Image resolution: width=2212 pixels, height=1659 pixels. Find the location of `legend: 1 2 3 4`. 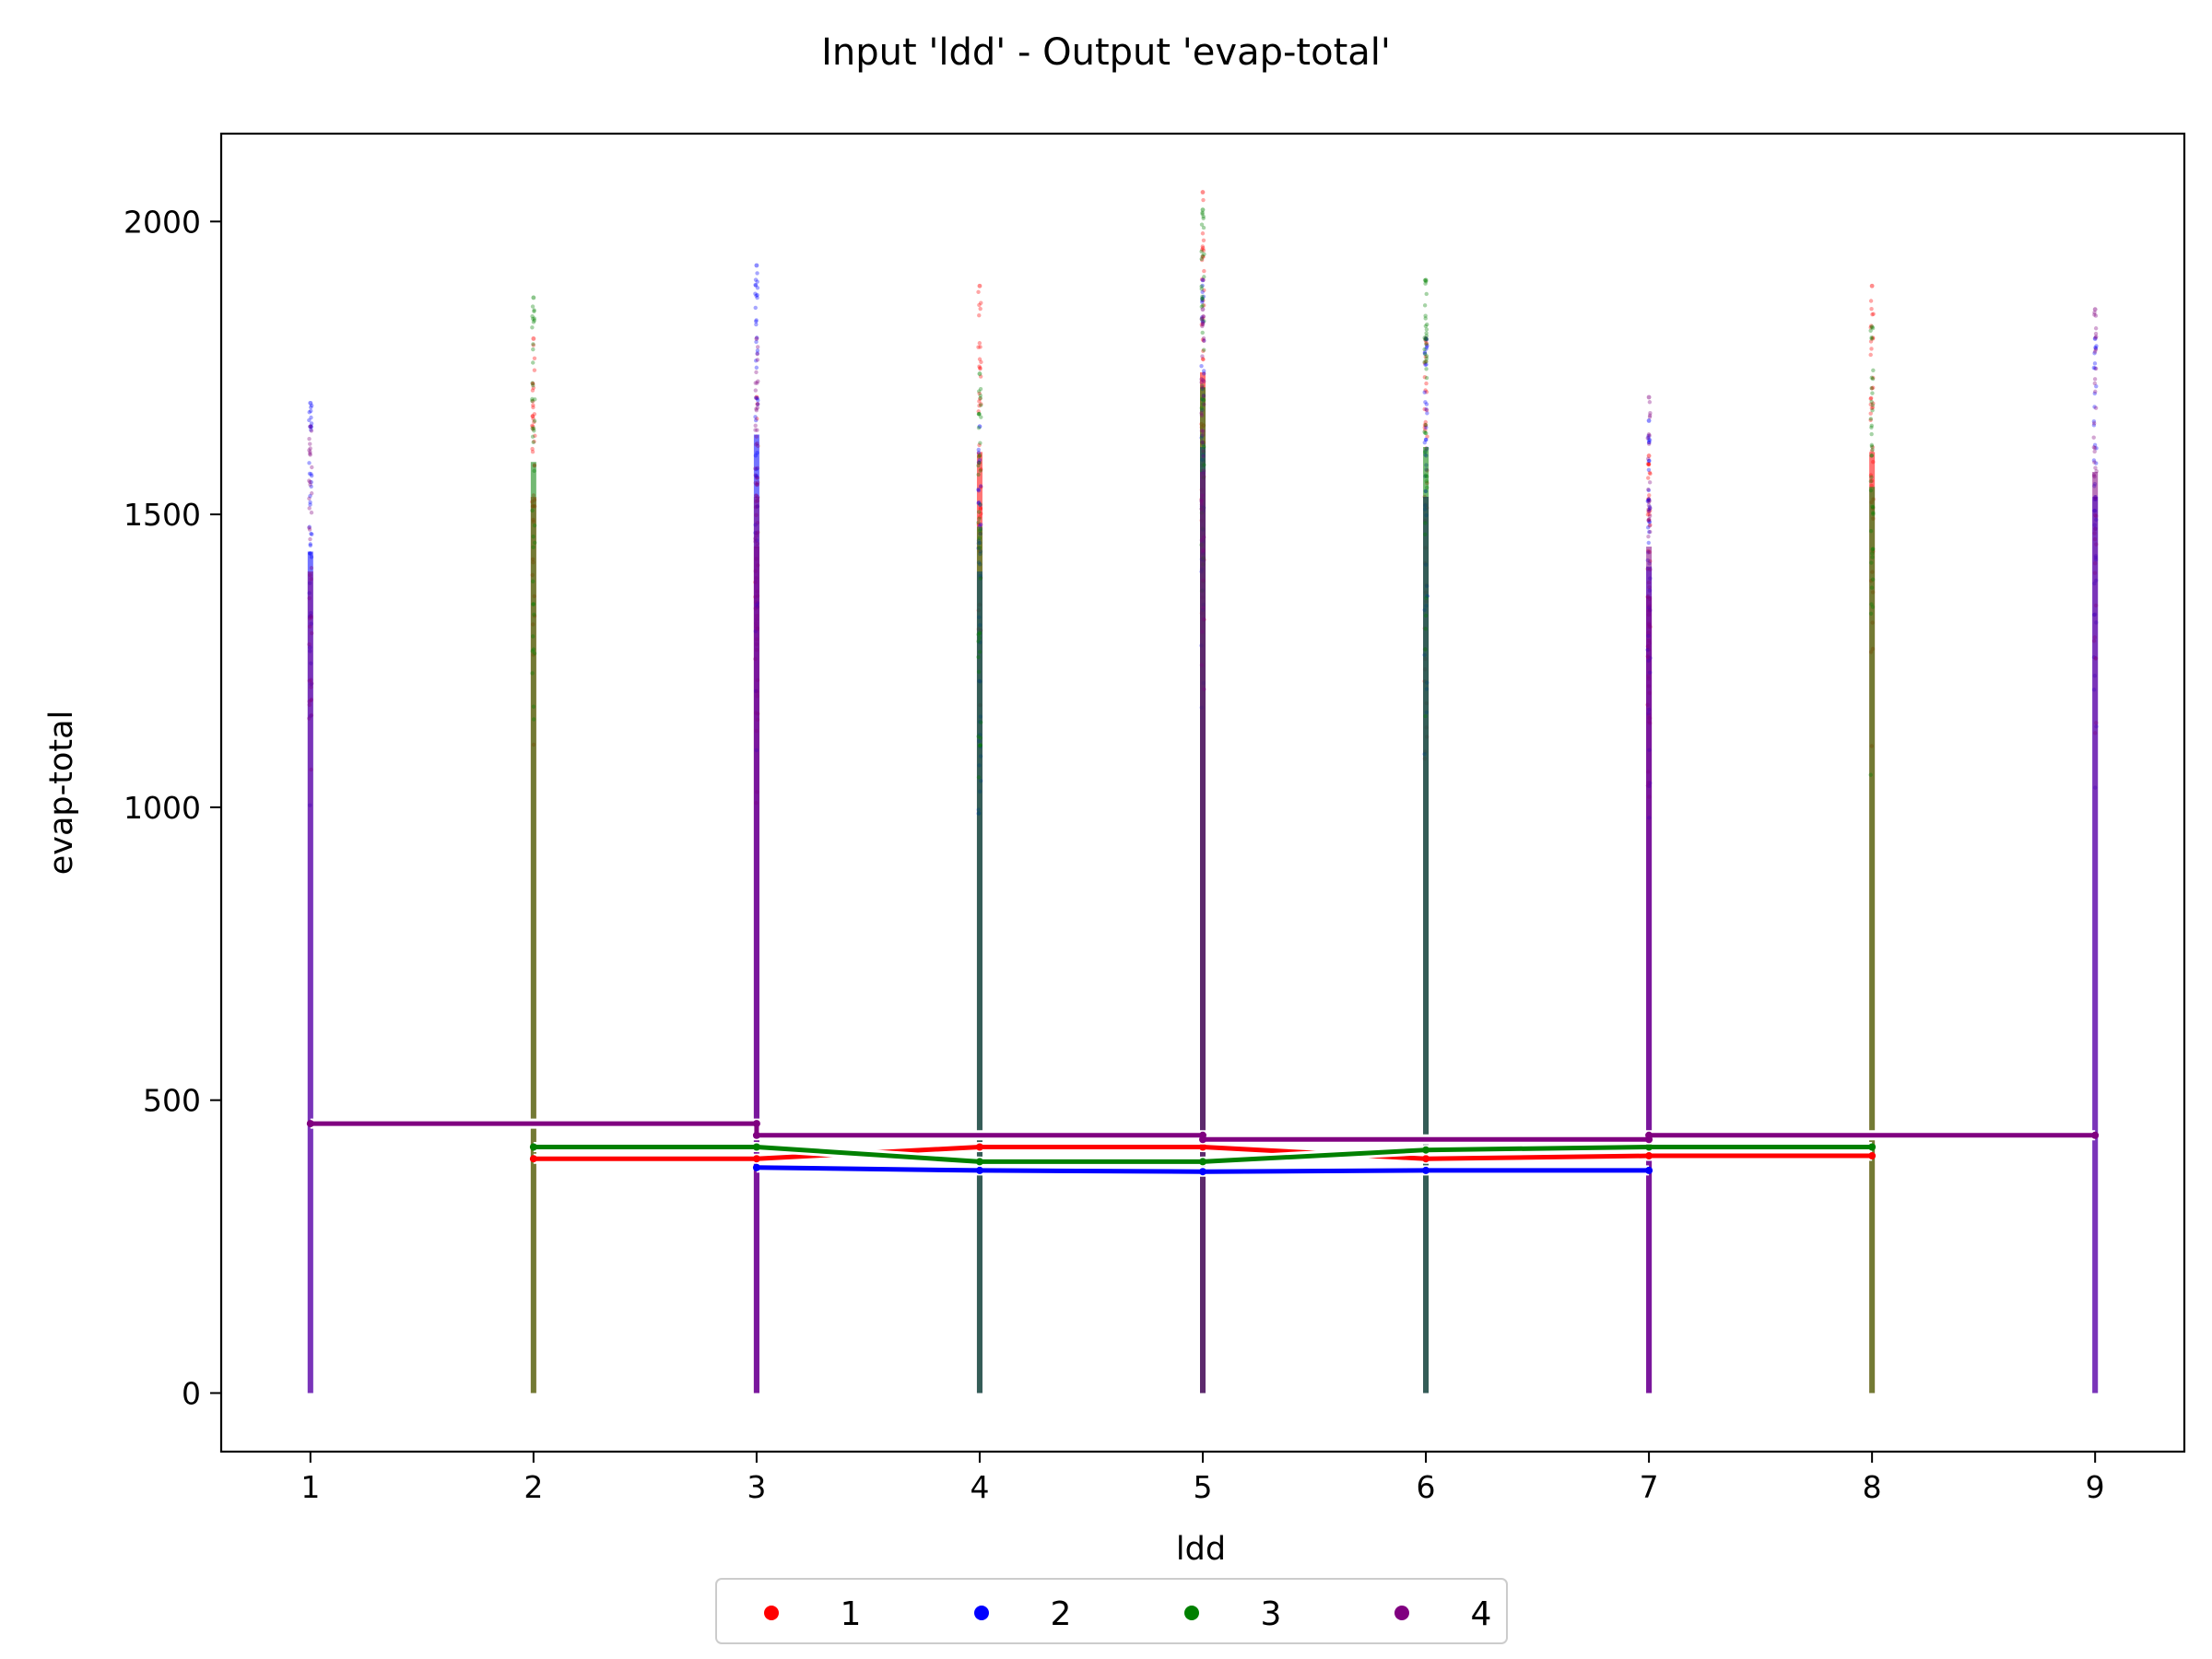

legend: 1 2 3 4 is located at coordinates (1111, 1611).